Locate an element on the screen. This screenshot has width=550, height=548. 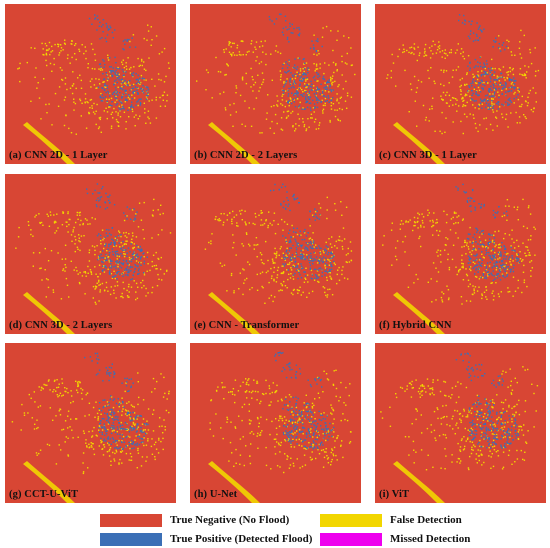
panel-a: (a) CNN 2D - 1 Layer is located at coordinates (90, 84).